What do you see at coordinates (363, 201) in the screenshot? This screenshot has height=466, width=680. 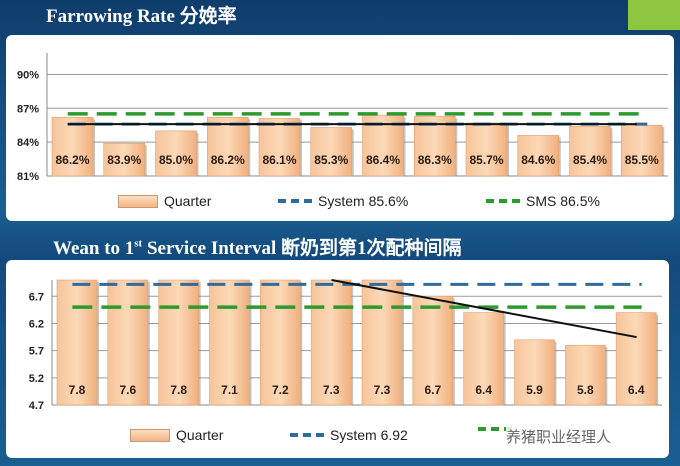 I see `legend-label: System 85.6%` at bounding box center [363, 201].